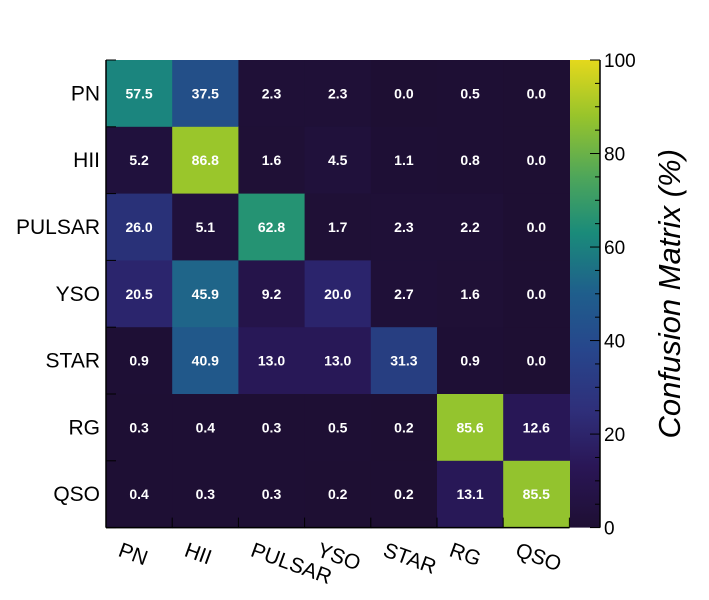  I want to click on cell-value-label: 20.0, so click(337, 294).